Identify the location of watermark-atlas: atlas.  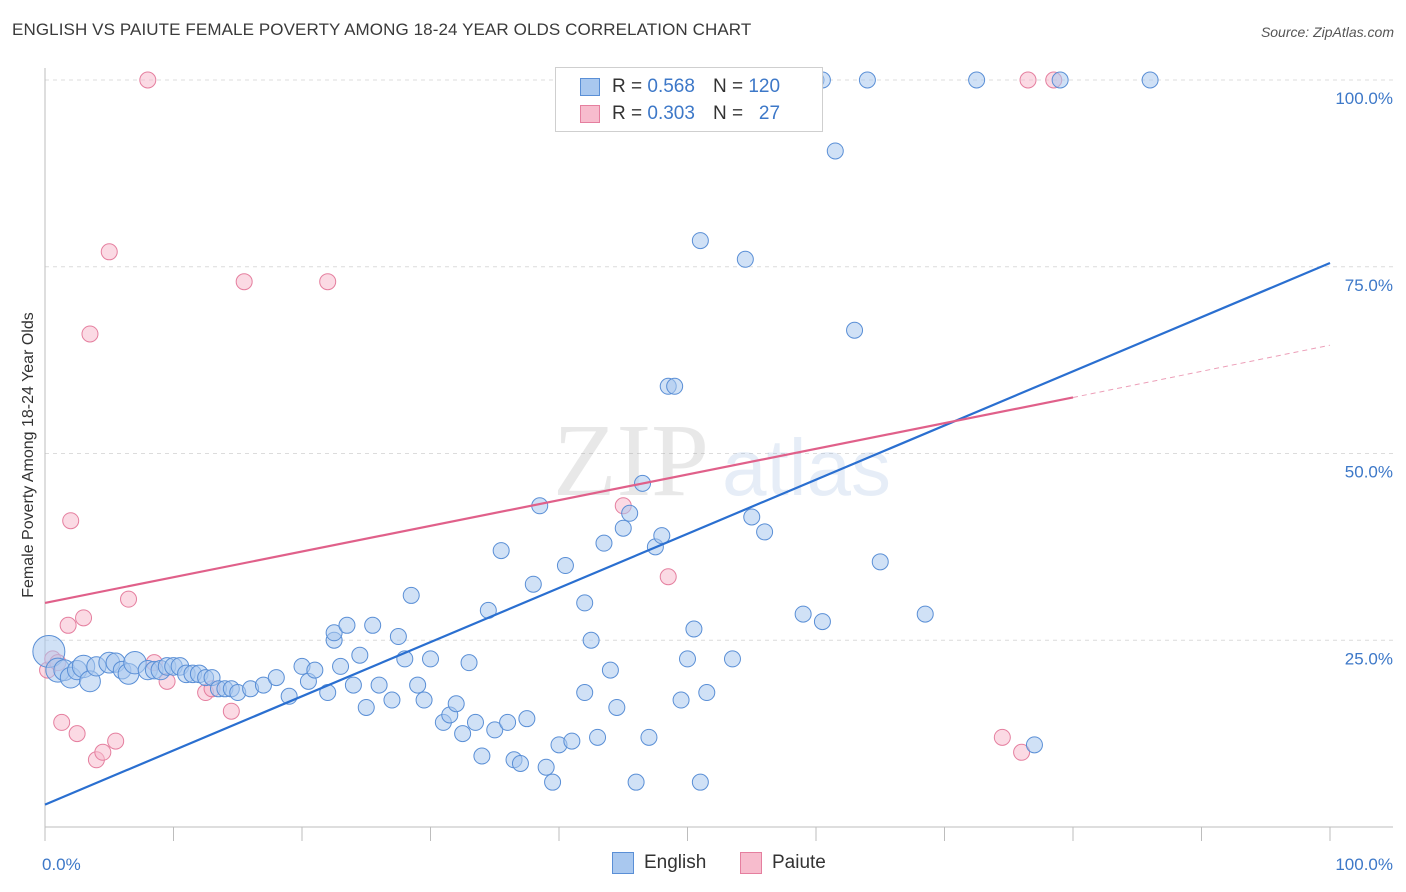
(806, 467).